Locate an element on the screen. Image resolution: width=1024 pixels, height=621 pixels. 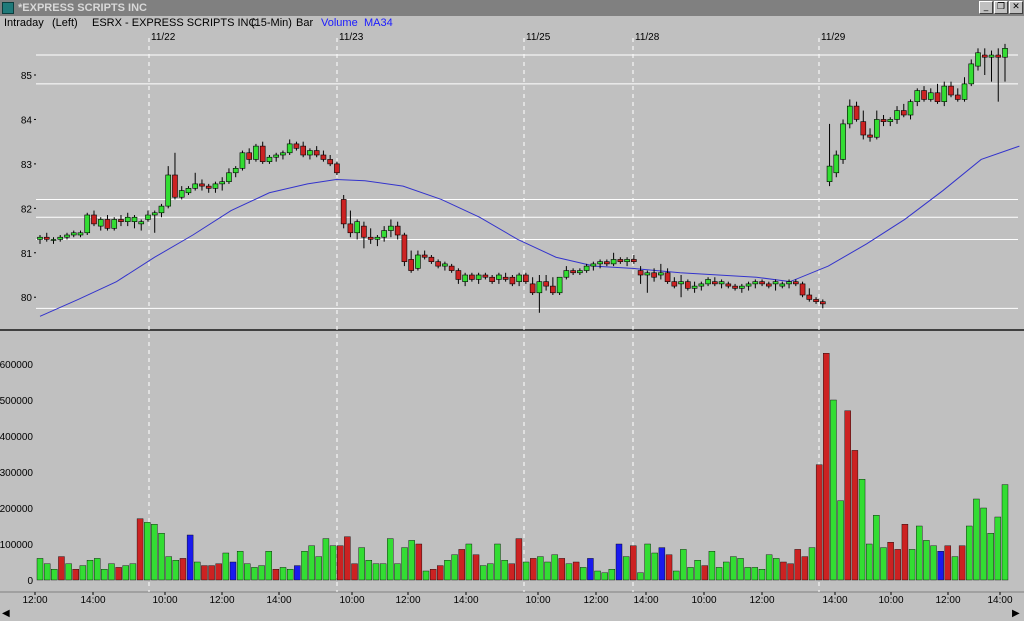
style-label: Bar is located at coordinates (305, 23).